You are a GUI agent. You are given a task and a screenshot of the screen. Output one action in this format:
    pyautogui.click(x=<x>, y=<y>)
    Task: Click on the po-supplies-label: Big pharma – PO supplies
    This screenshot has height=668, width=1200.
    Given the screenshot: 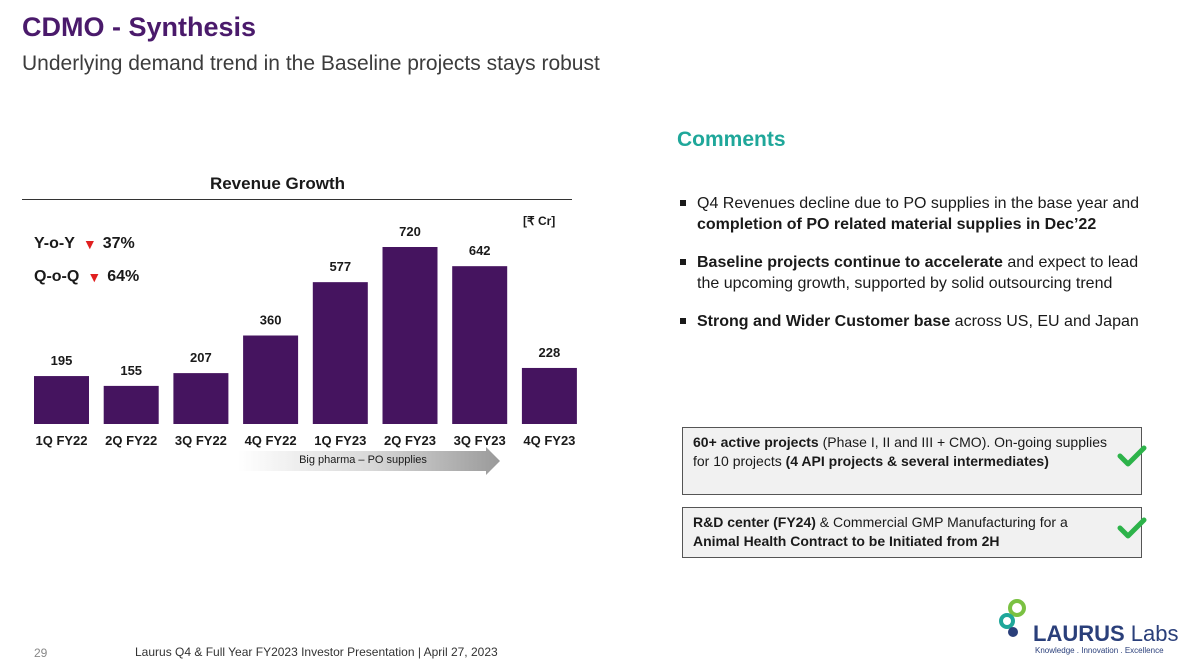 What is the action you would take?
    pyautogui.click(x=363, y=460)
    